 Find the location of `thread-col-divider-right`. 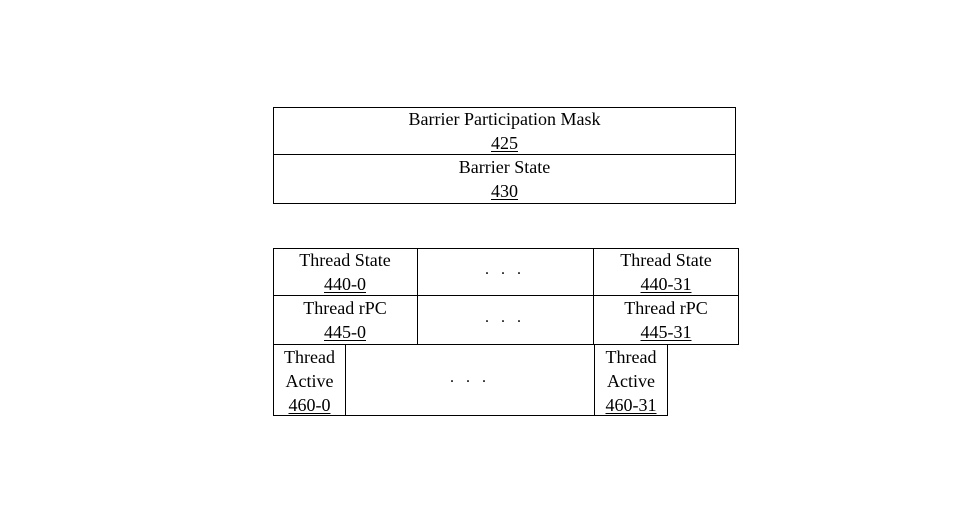

thread-col-divider-right is located at coordinates (593, 296).